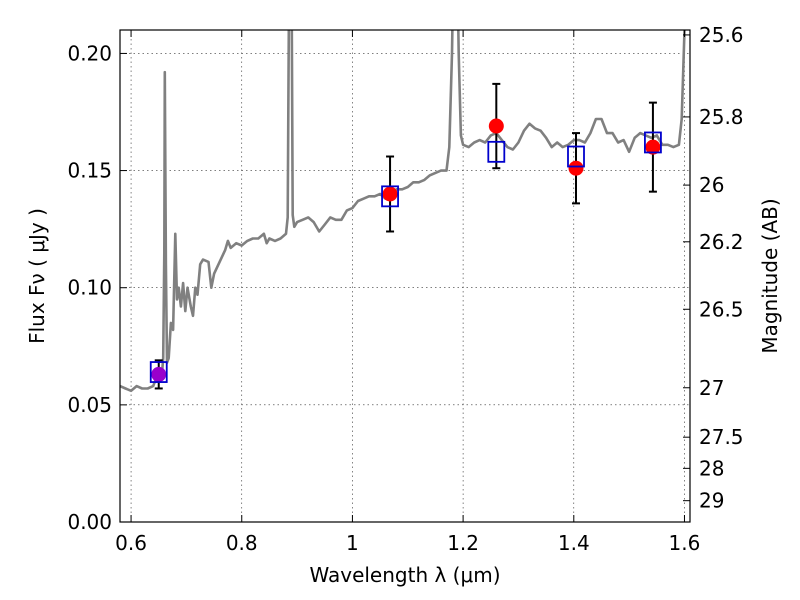  I want to click on right-tick-label: 26.5, so click(721, 309).